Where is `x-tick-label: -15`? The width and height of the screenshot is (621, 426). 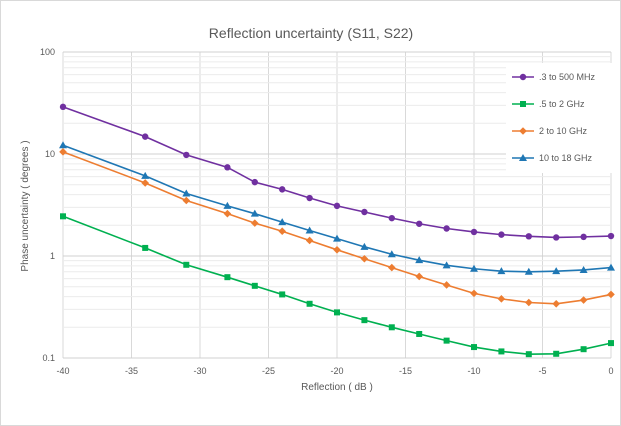 x-tick-label: -15 is located at coordinates (405, 371).